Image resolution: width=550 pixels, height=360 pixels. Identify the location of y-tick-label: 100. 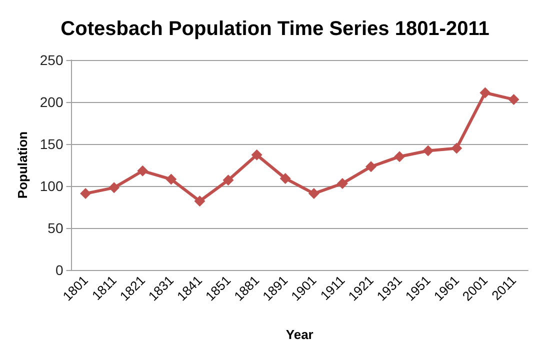
(52, 186).